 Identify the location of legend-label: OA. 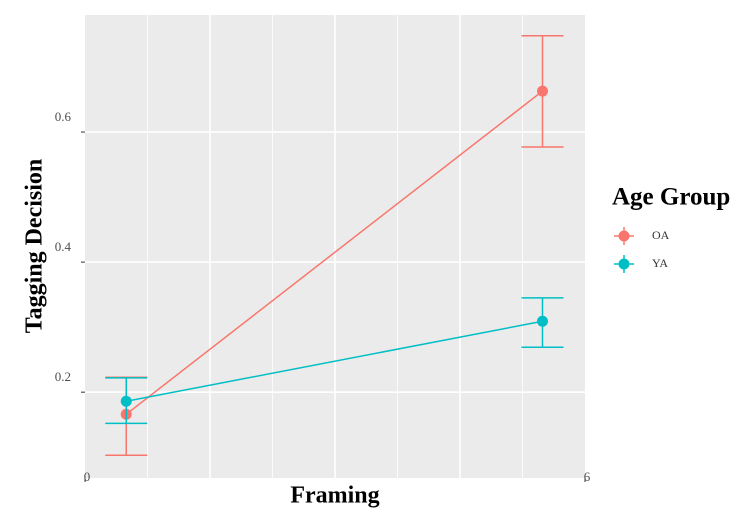
(661, 235).